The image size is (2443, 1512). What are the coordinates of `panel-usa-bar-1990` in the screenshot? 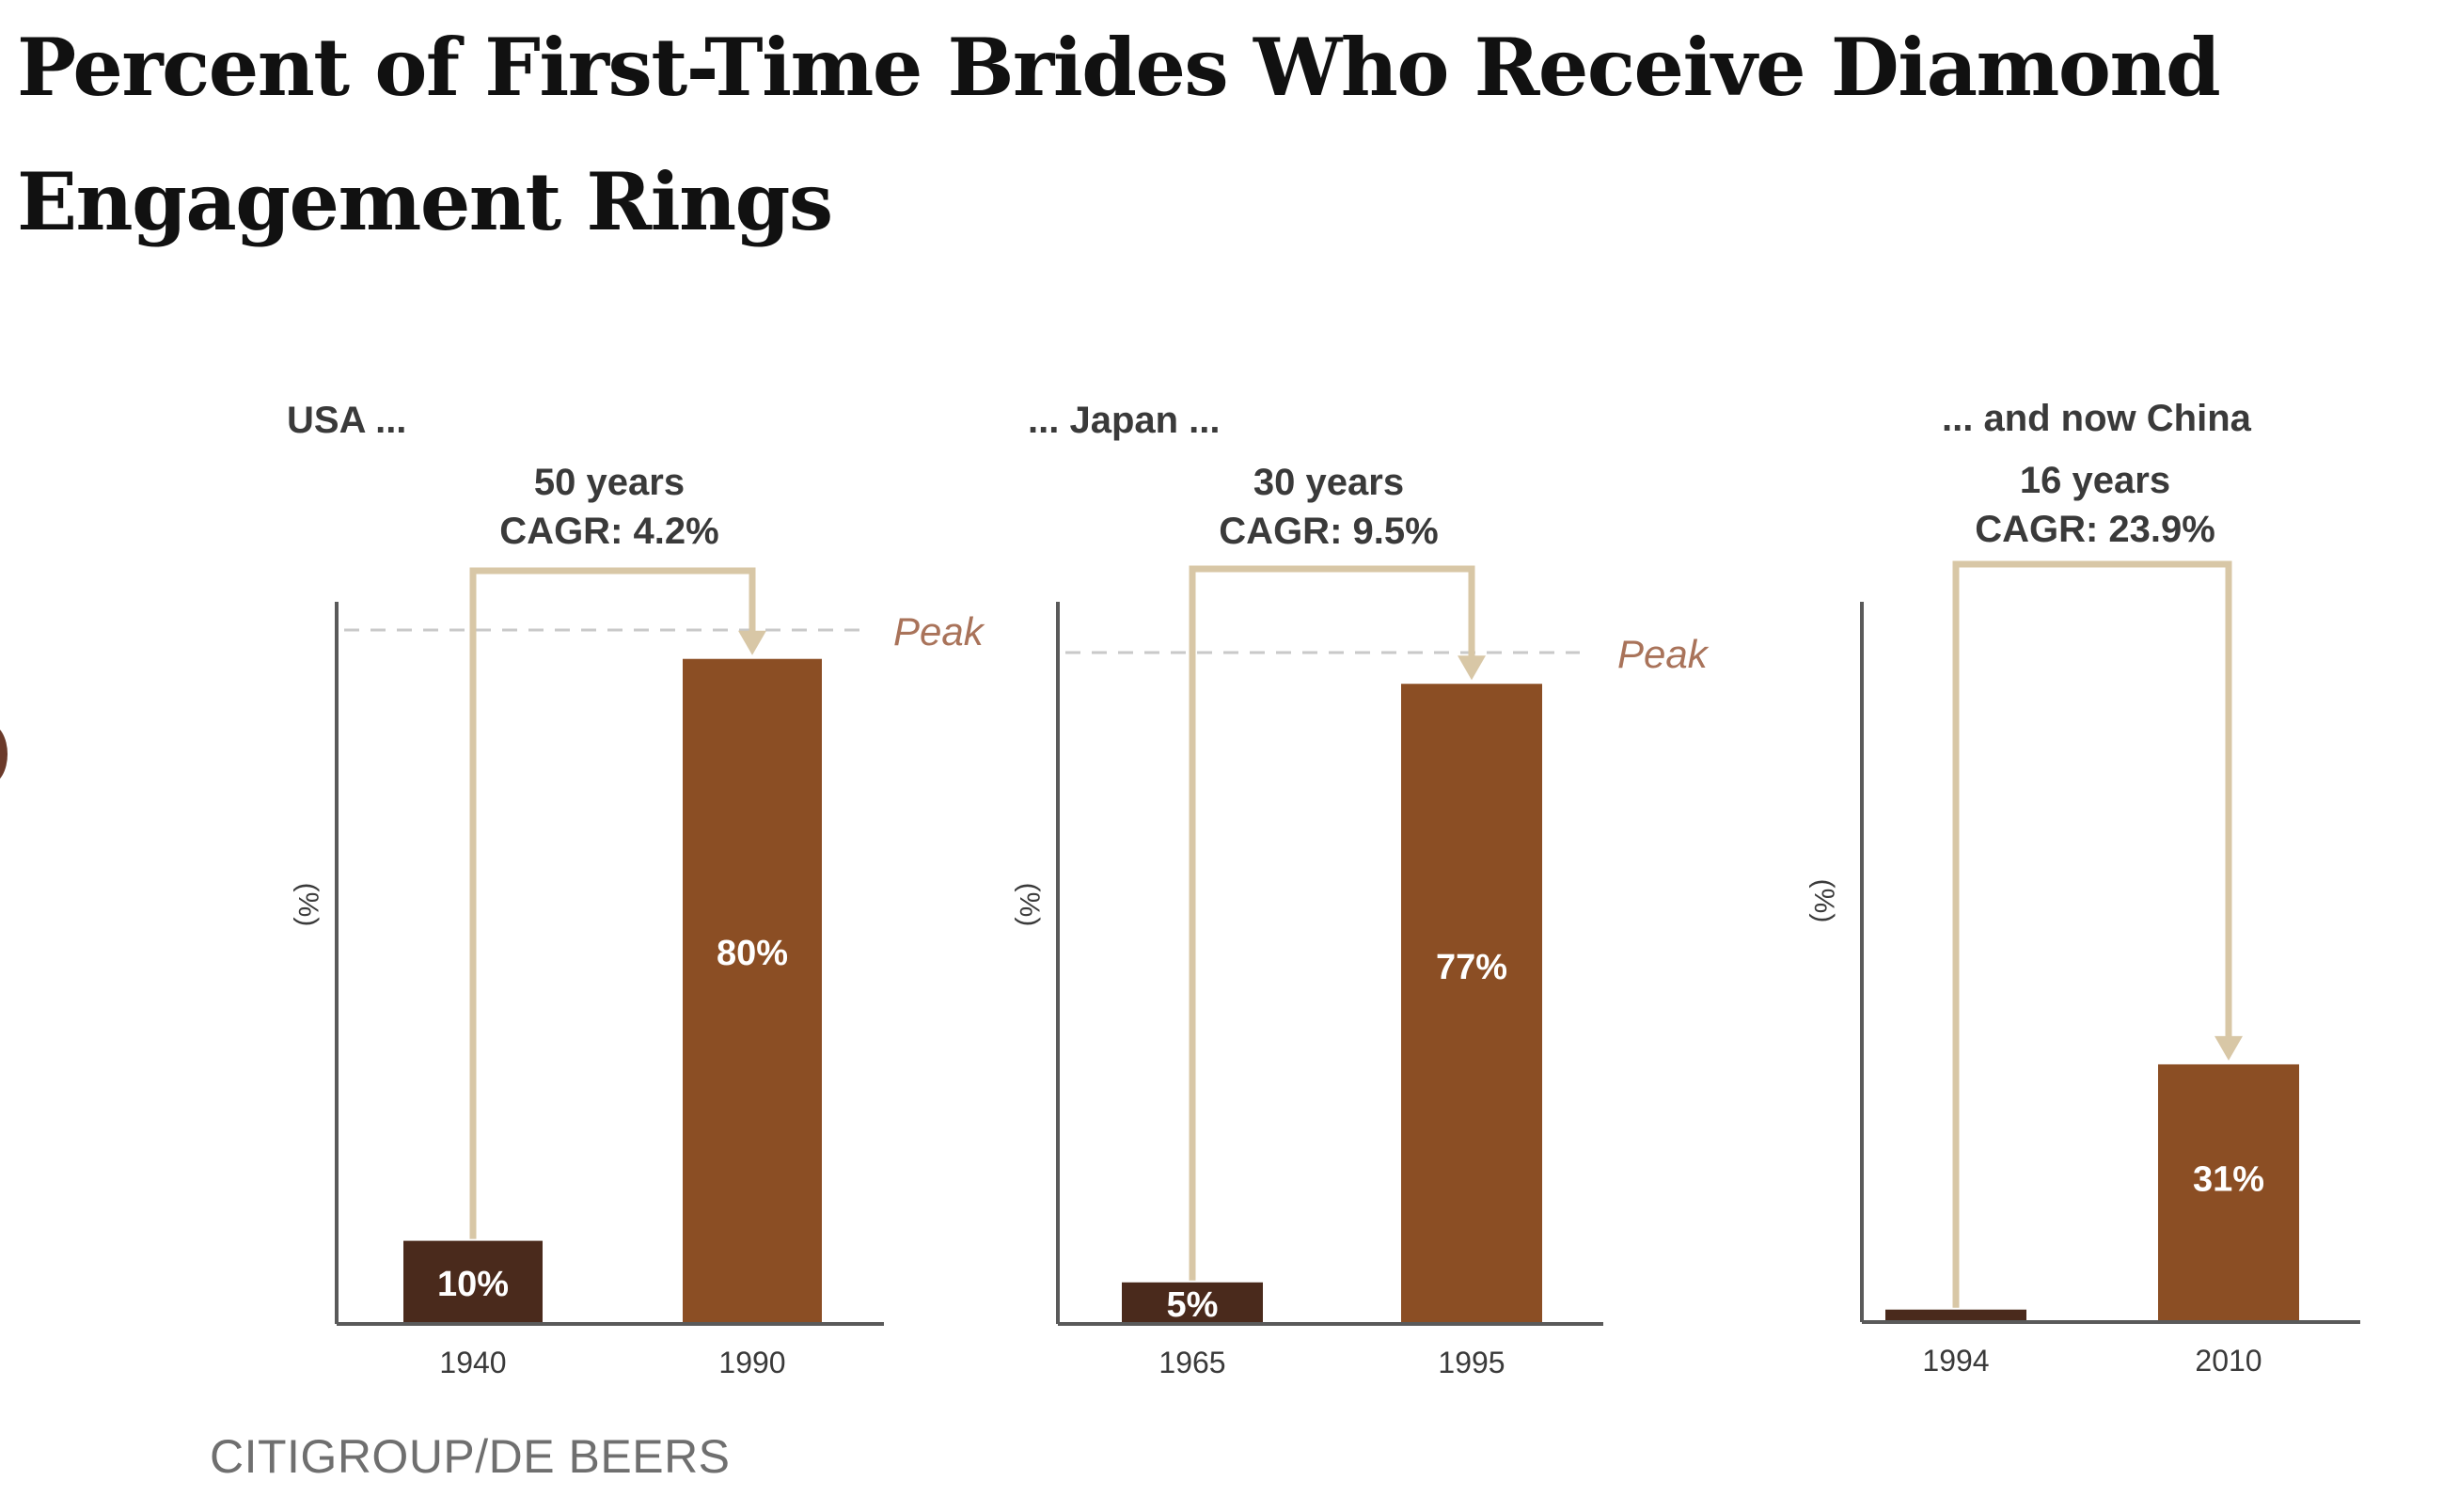 It's located at (753, 991).